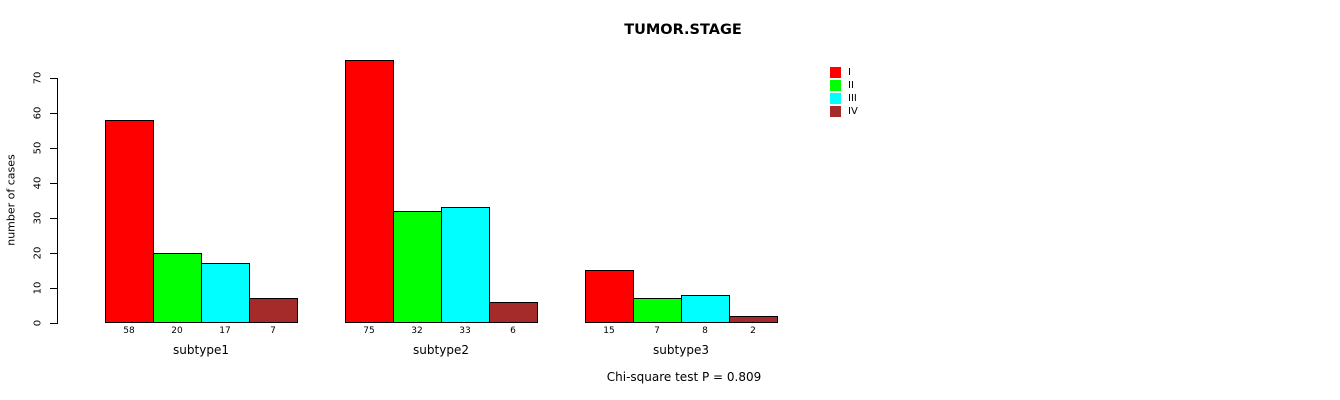  Describe the element at coordinates (852, 98) in the screenshot. I see `legend-label-III: III` at that location.